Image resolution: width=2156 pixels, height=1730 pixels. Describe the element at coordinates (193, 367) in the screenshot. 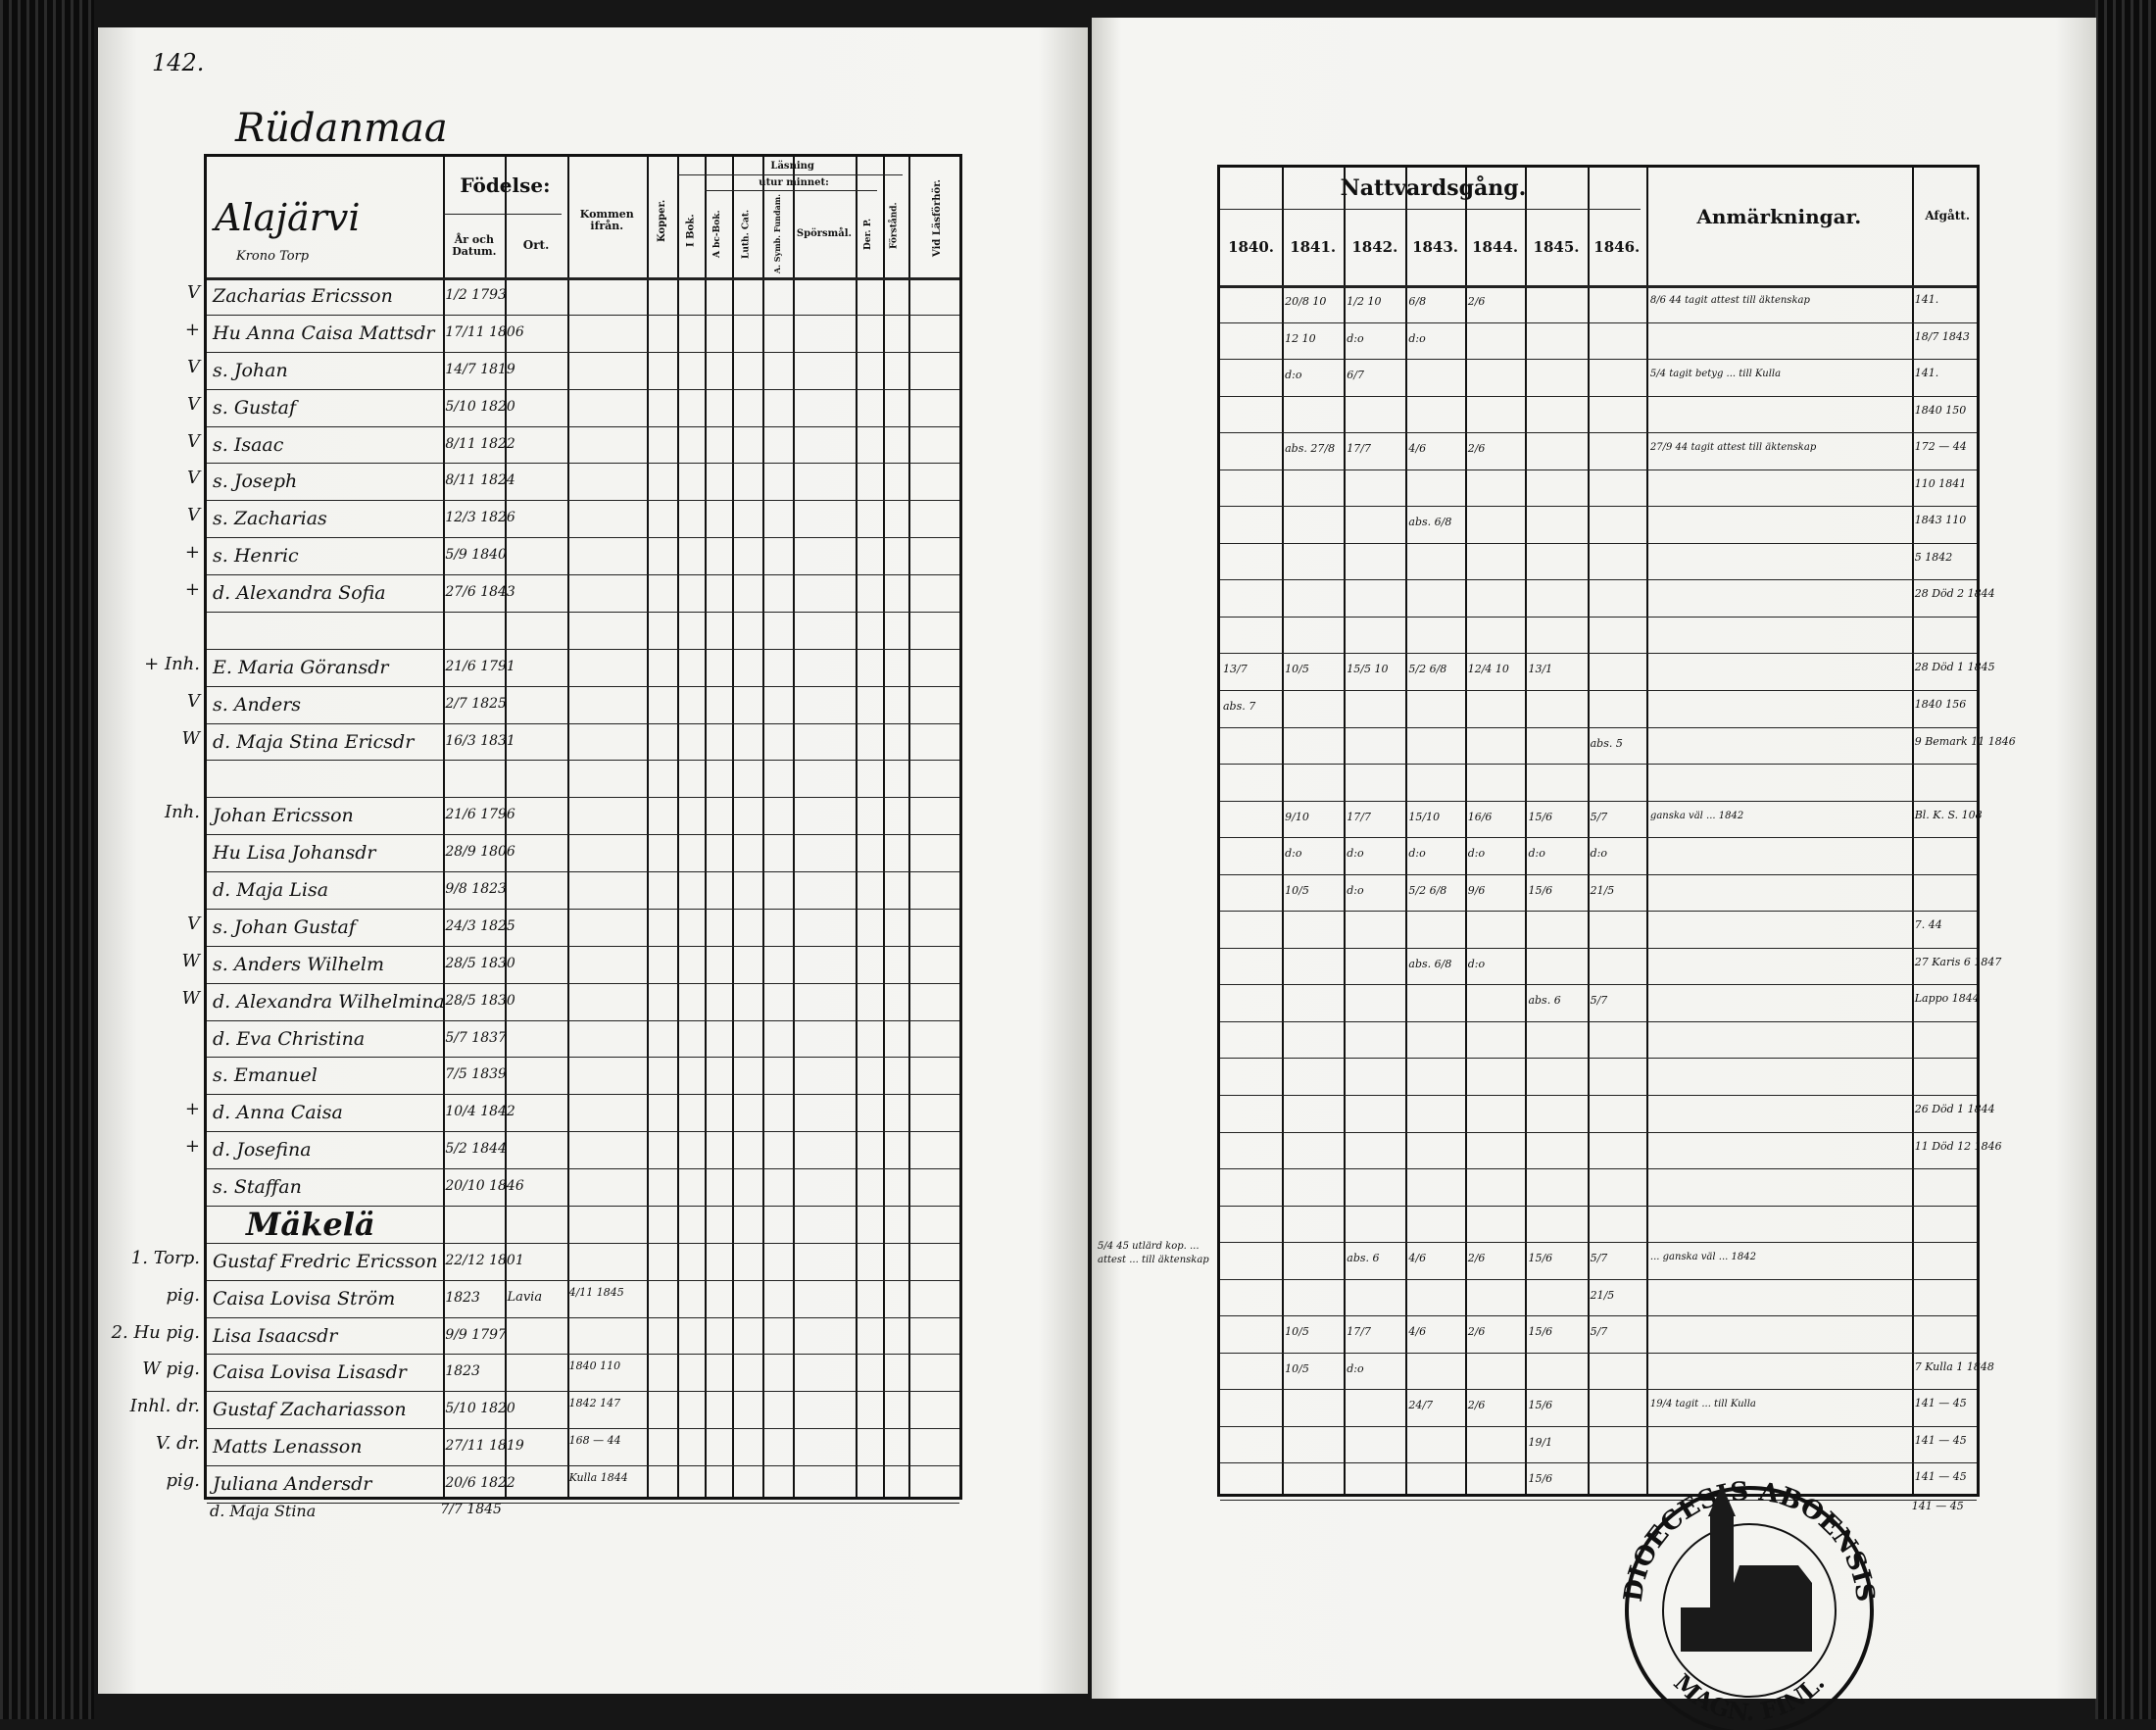

I see `margin-mark: V` at that location.